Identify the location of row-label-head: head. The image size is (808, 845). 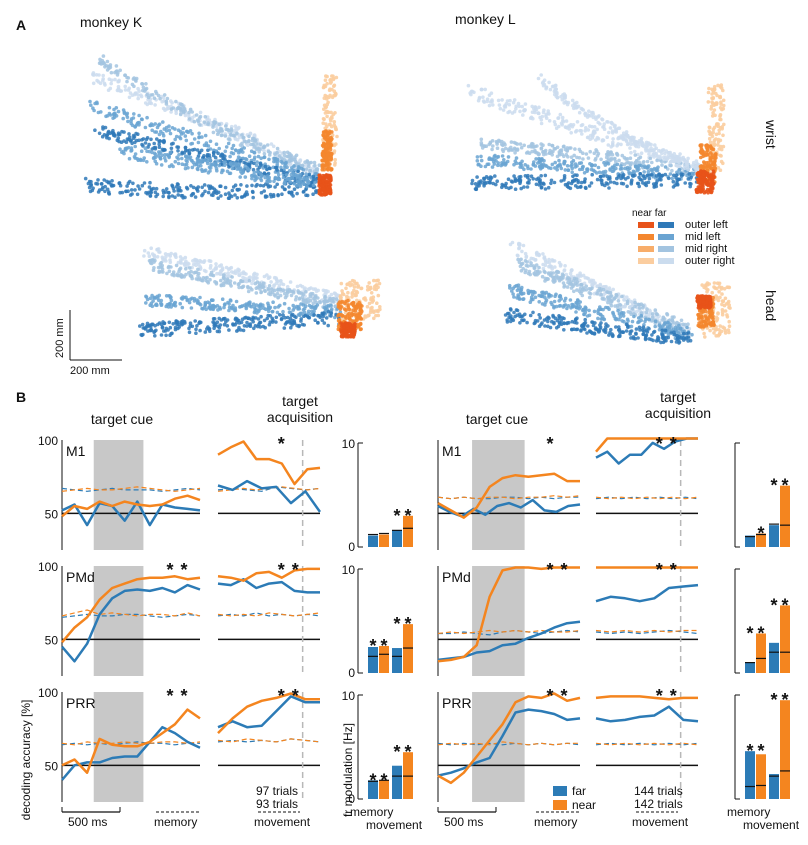
(771, 305).